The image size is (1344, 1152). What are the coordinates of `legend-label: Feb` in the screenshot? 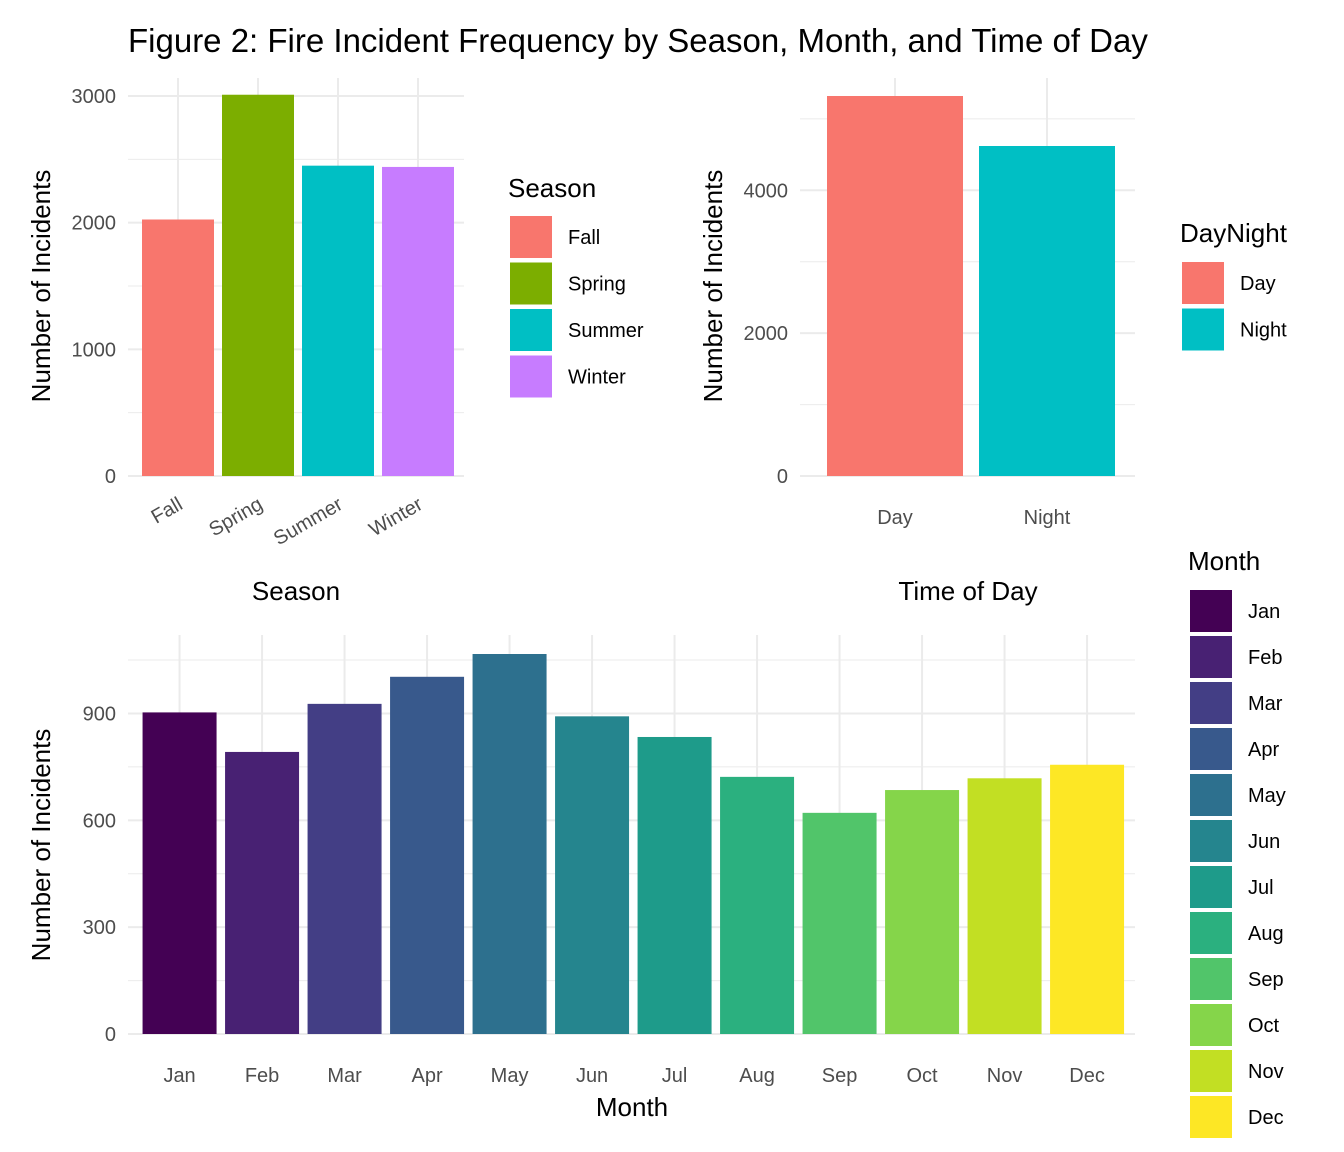 It's located at (1265, 658).